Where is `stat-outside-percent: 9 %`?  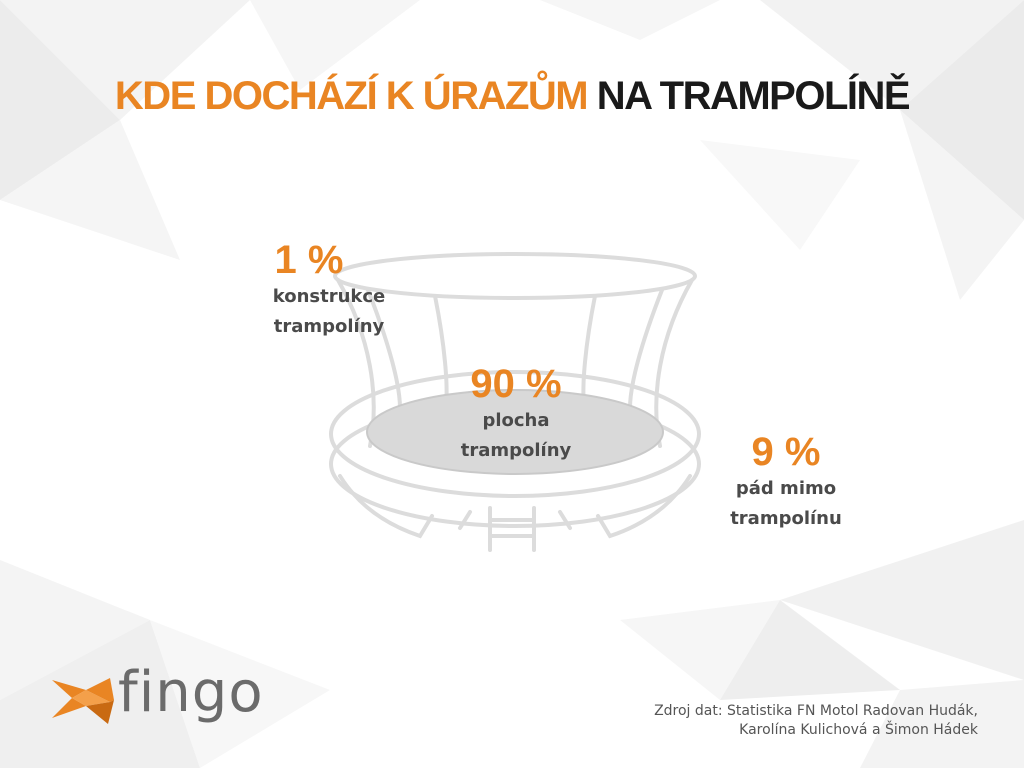
stat-outside-percent: 9 % is located at coordinates (786, 452).